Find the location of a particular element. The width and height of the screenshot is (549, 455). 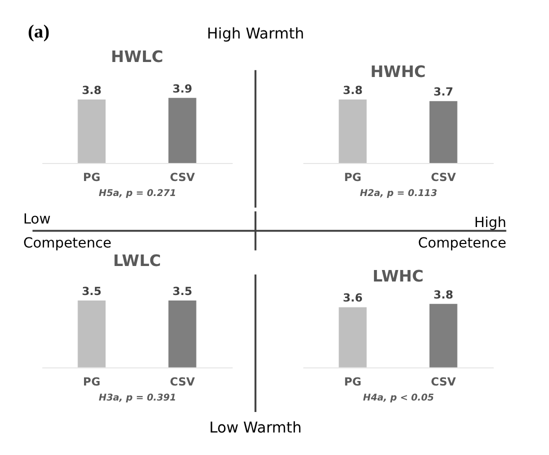

text: High Warmth is located at coordinates (255, 33).